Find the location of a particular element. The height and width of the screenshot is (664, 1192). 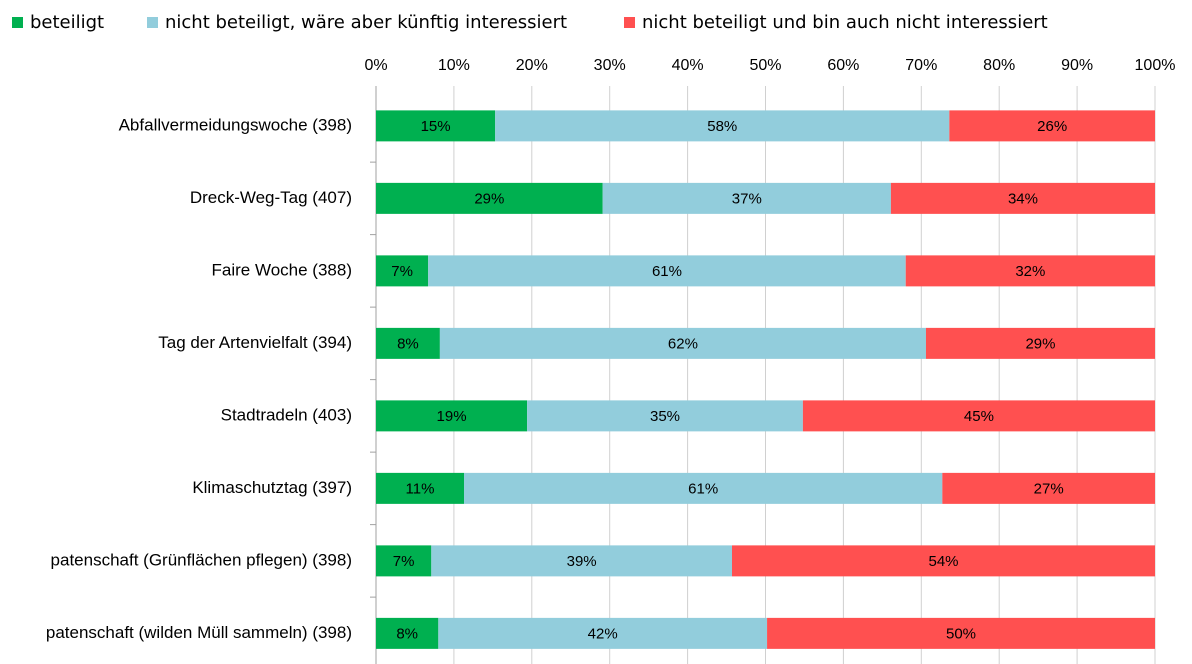

value-label: 27% is located at coordinates (1049, 488).